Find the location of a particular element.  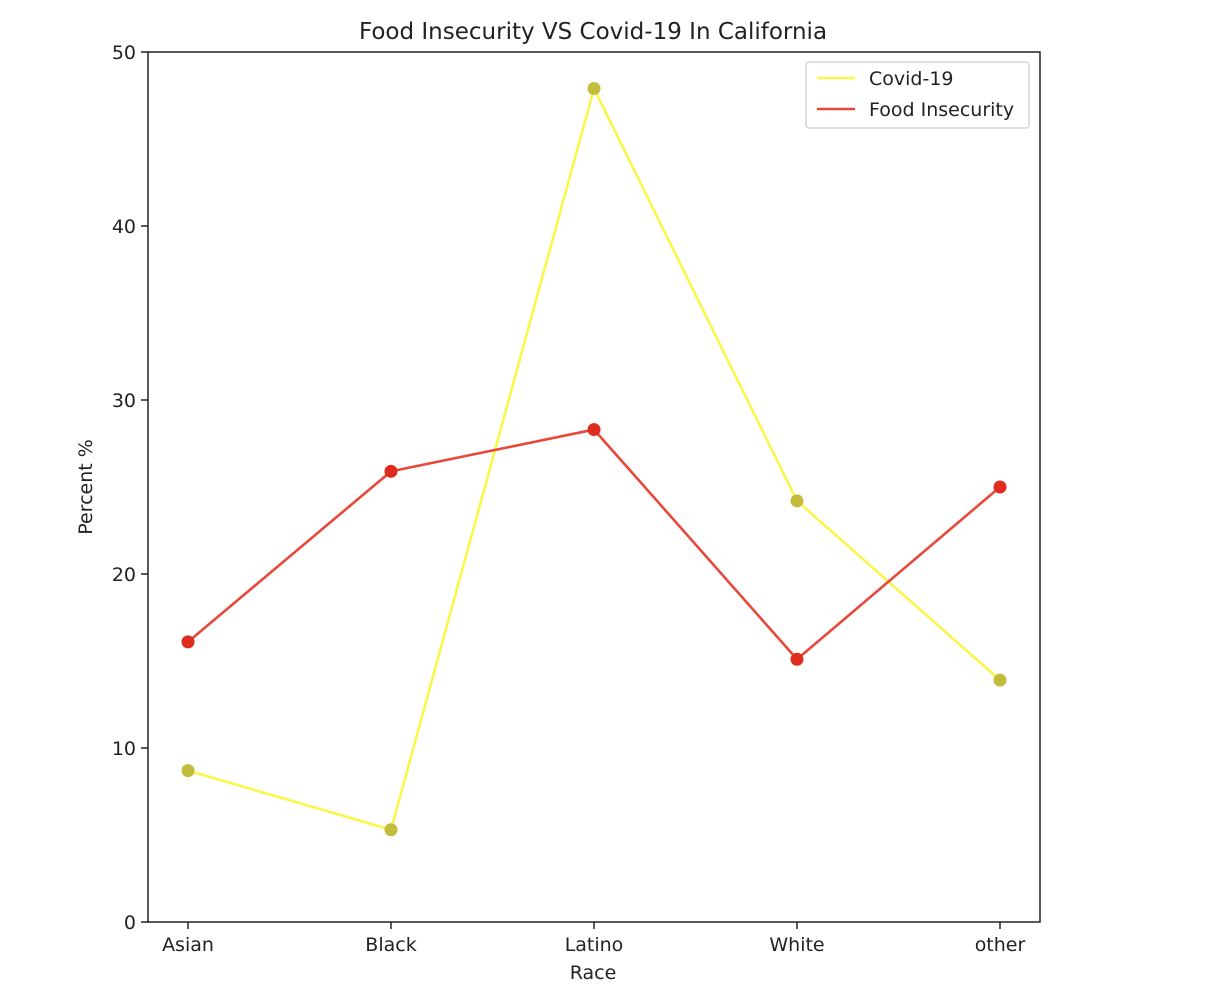

x-tick-label: White is located at coordinates (796, 945).